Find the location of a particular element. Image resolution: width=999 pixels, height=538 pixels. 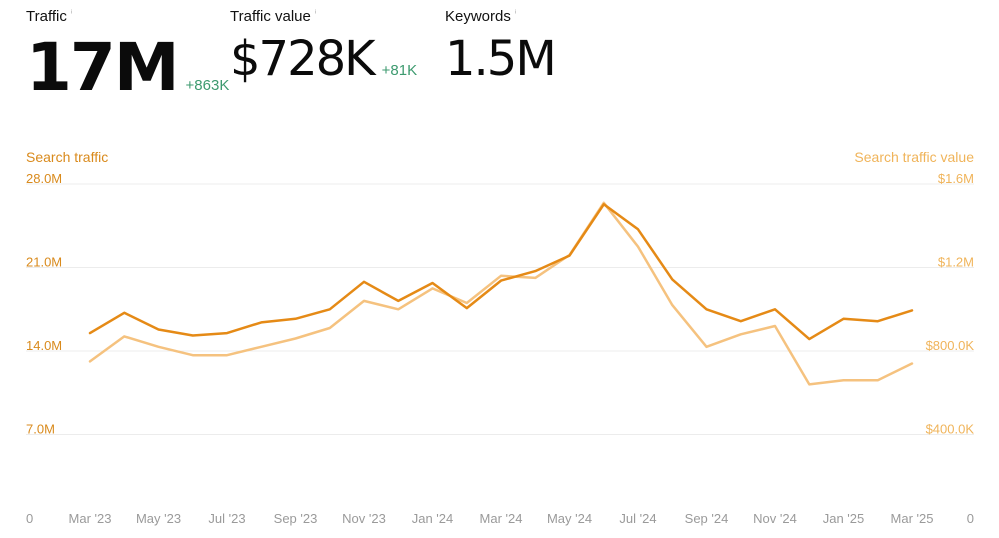

x-tick-label: Mar '24 is located at coordinates (501, 518).